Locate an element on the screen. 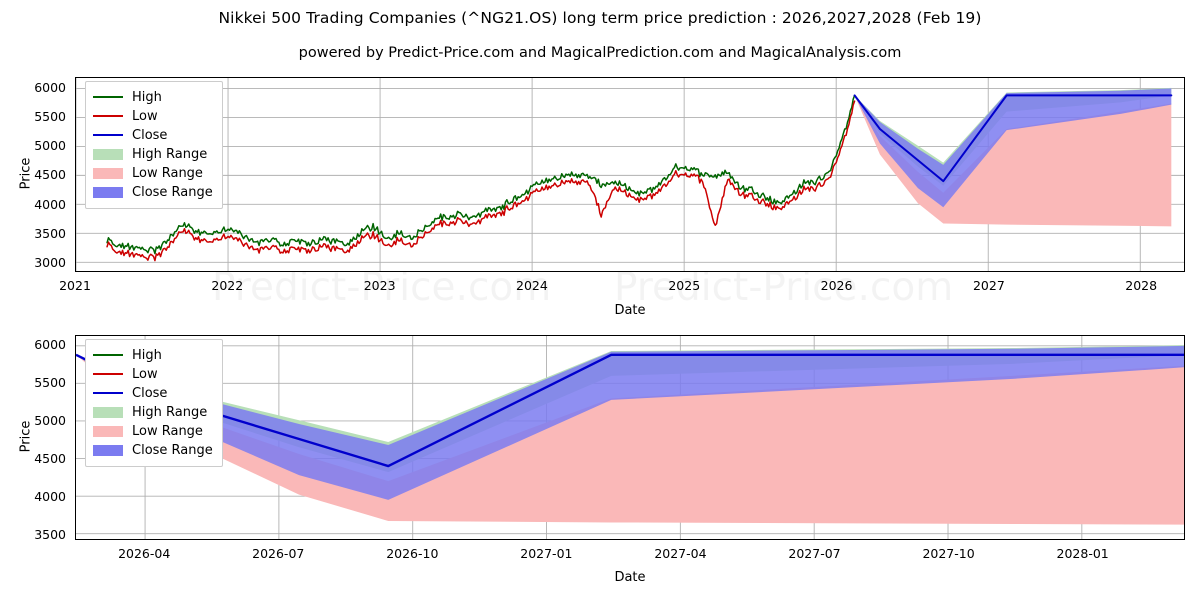 The height and width of the screenshot is (600, 1200). x-tick-label: 2026-04 is located at coordinates (144, 553).